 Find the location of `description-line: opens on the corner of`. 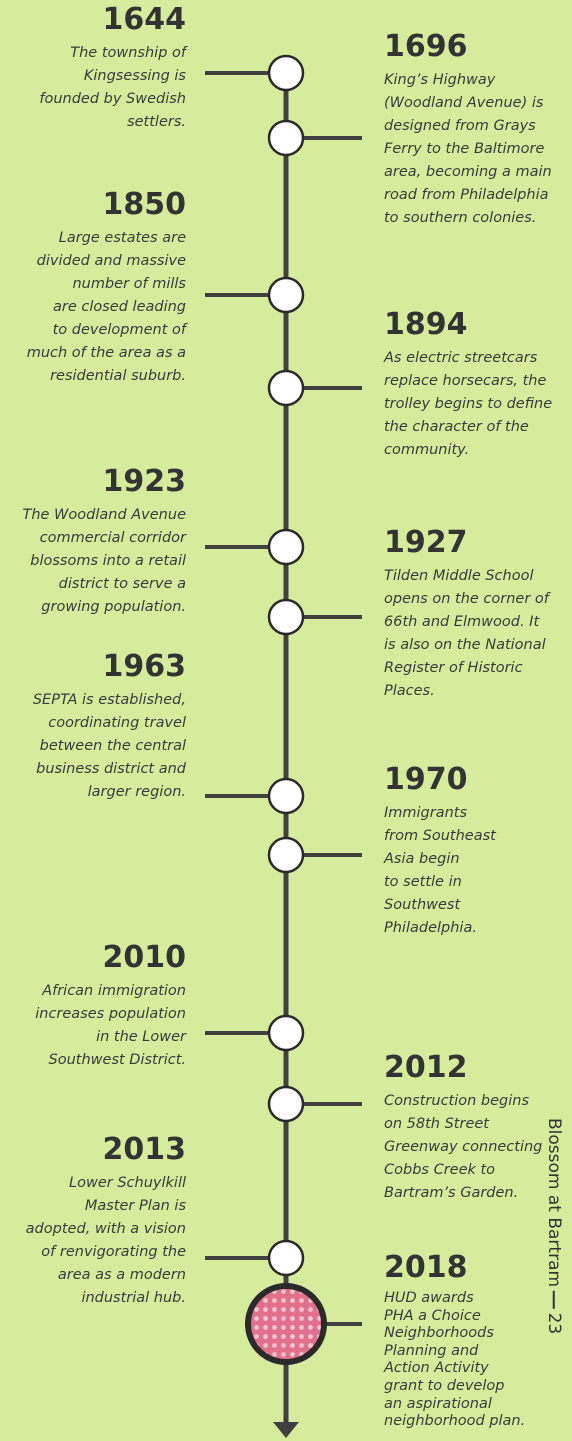

description-line: opens on the corner of is located at coordinates (466, 599).